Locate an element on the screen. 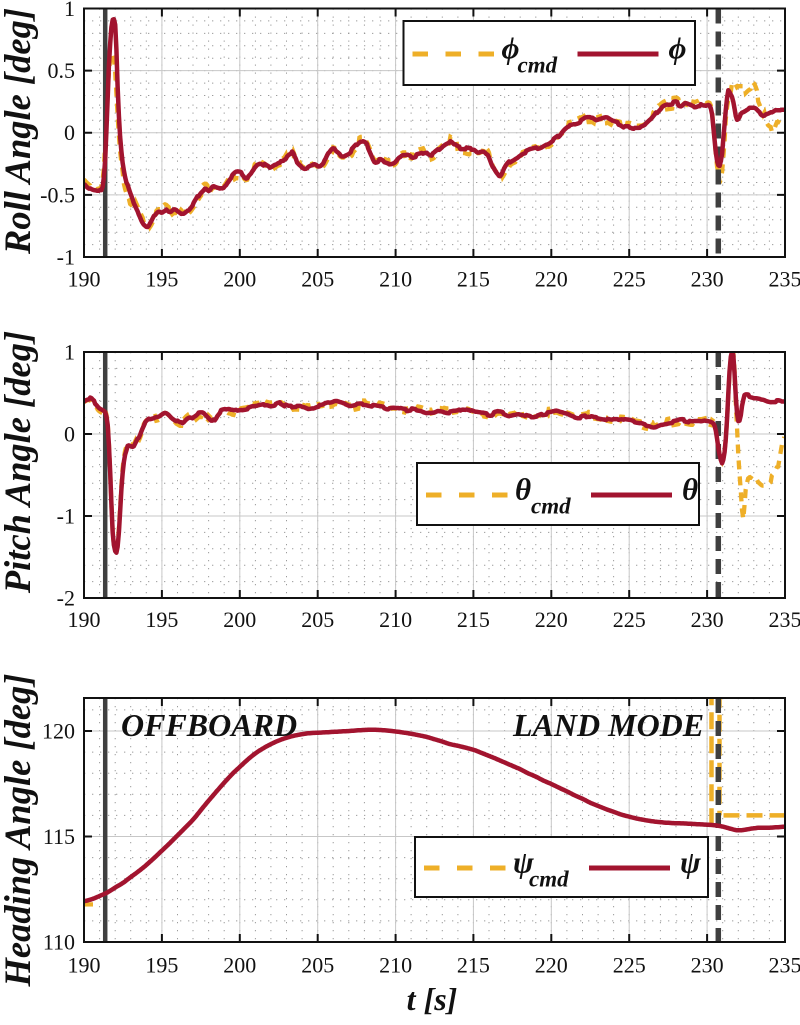  svg-text: Pitch Angle [deg] is located at coordinates (19, 462).